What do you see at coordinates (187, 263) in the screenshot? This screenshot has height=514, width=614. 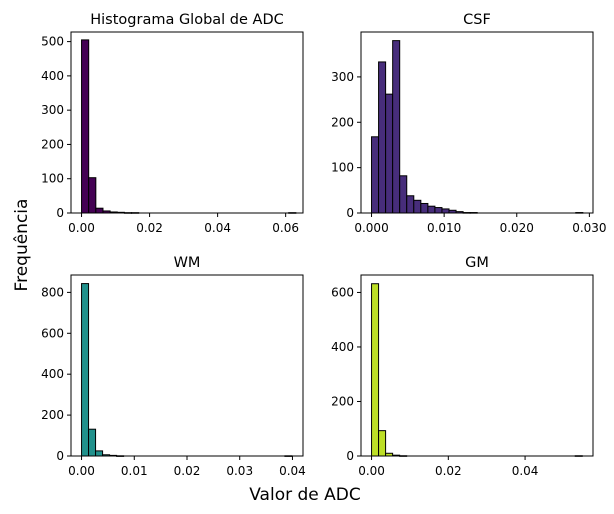 I see `chart-title: WM` at bounding box center [187, 263].